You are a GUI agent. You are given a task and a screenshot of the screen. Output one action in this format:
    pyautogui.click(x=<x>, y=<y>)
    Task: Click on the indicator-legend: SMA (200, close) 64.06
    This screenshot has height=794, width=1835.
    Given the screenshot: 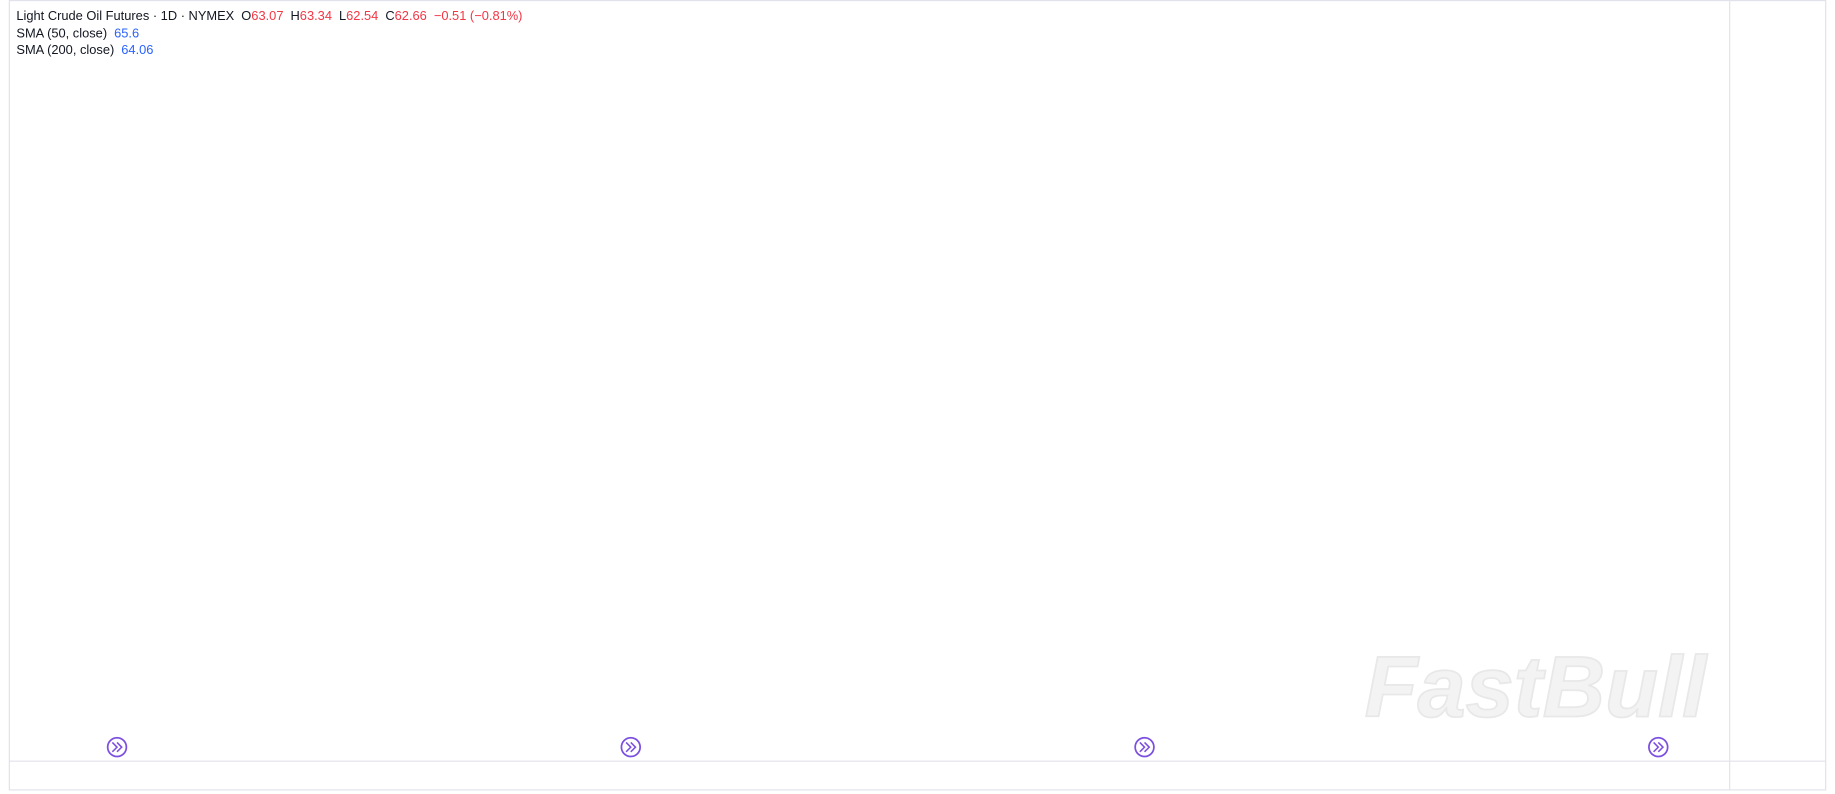 What is the action you would take?
    pyautogui.click(x=84, y=49)
    